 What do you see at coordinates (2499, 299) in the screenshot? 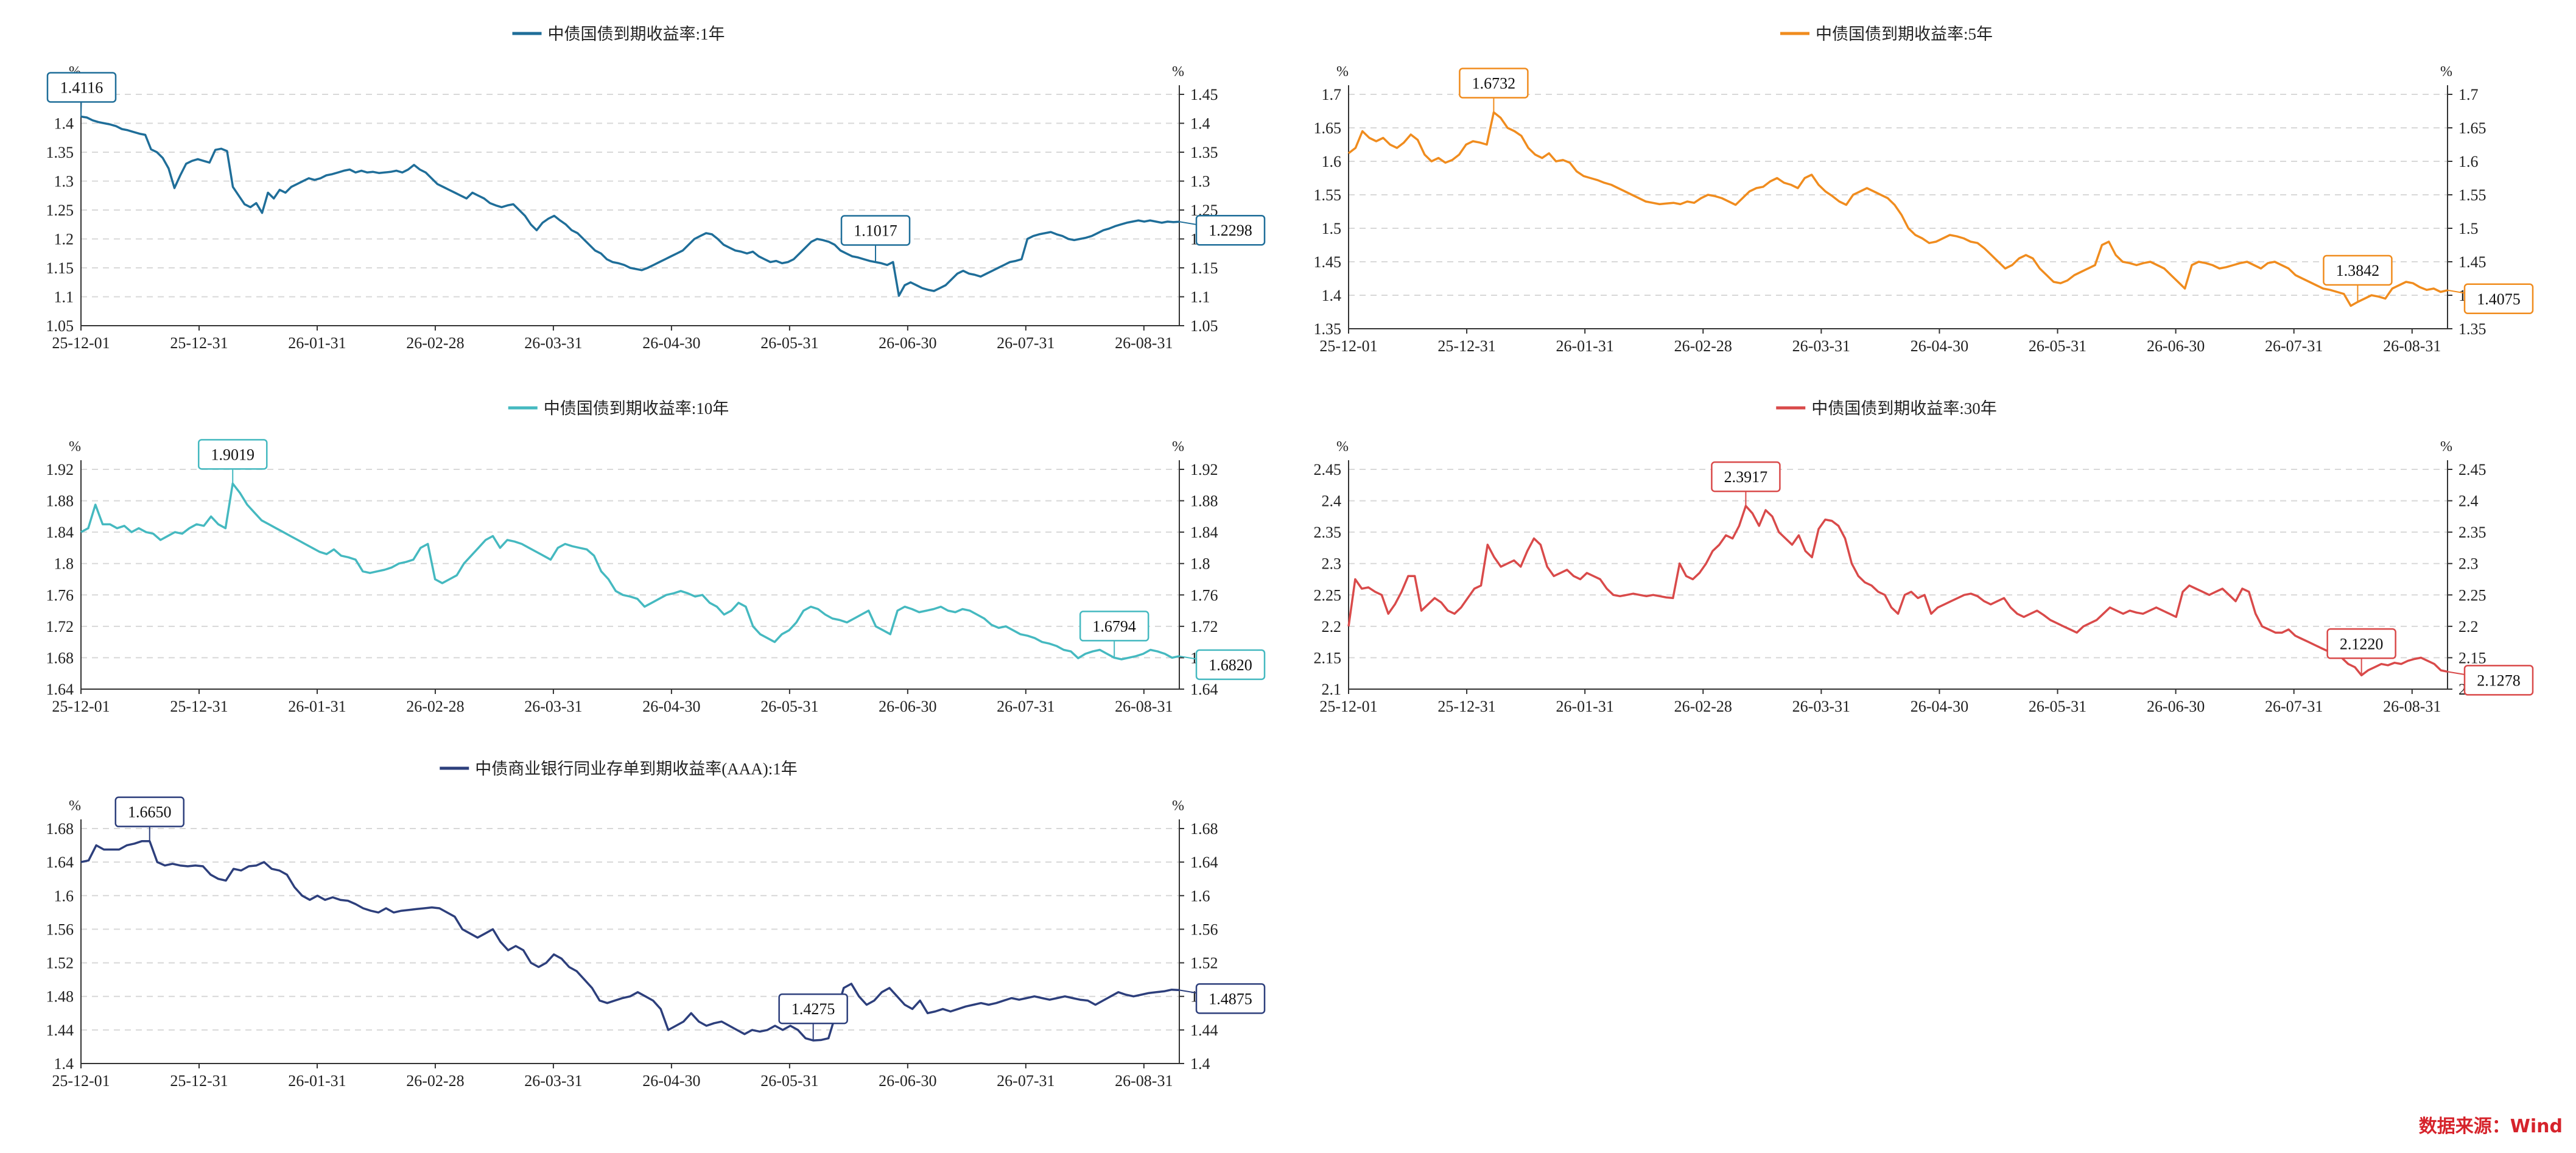
I see `callout-text: 1.4075` at bounding box center [2499, 299].